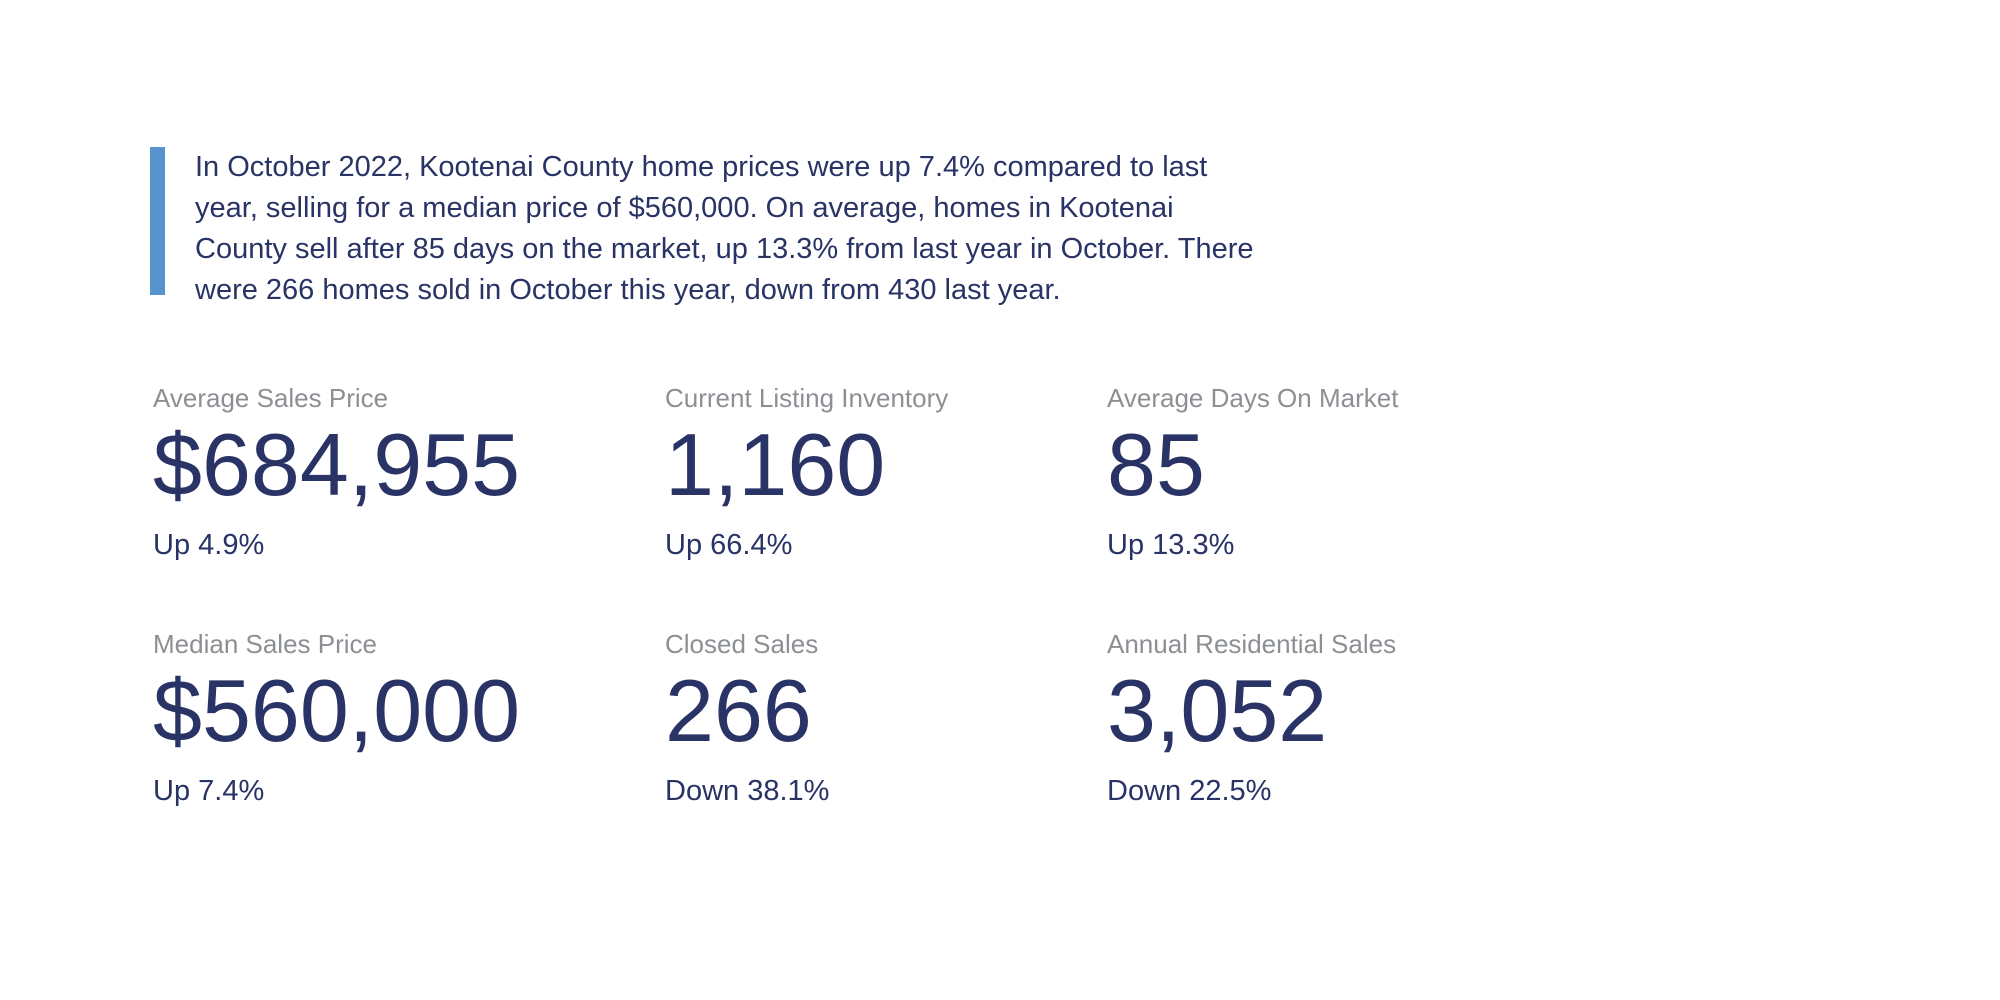 This screenshot has width=2000, height=1000. Describe the element at coordinates (738, 710) in the screenshot. I see `stat-value: 266` at that location.